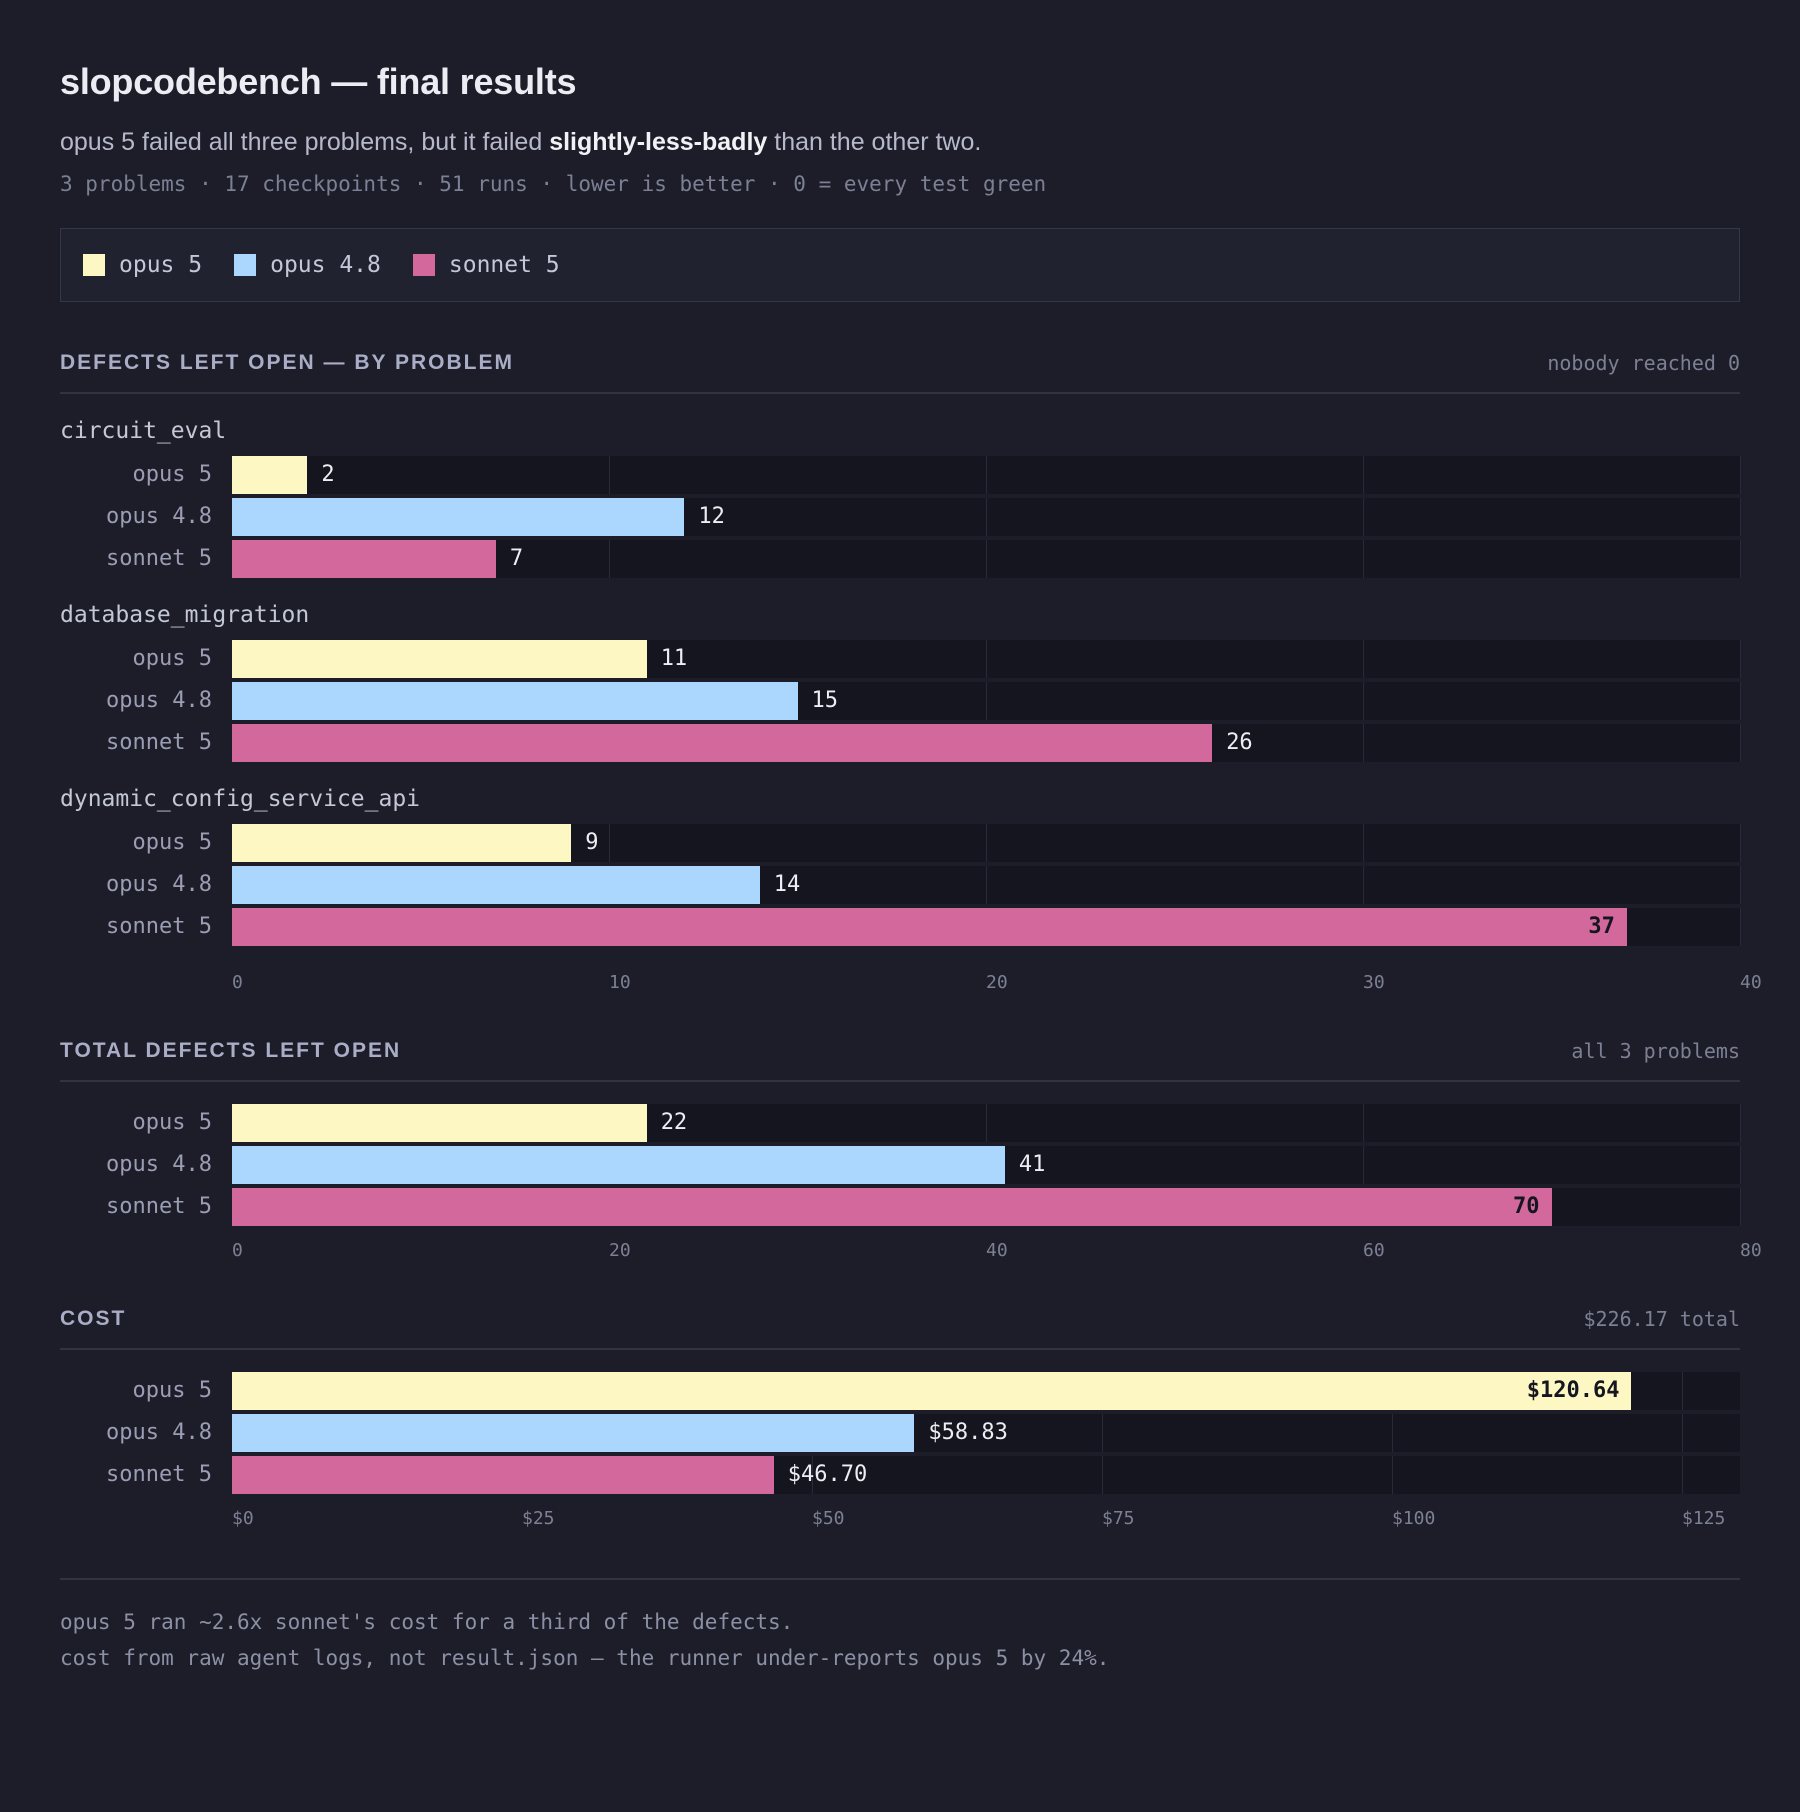 This screenshot has height=1812, width=1800. Describe the element at coordinates (237, 1250) in the screenshot. I see `x-tick-label: 0` at that location.